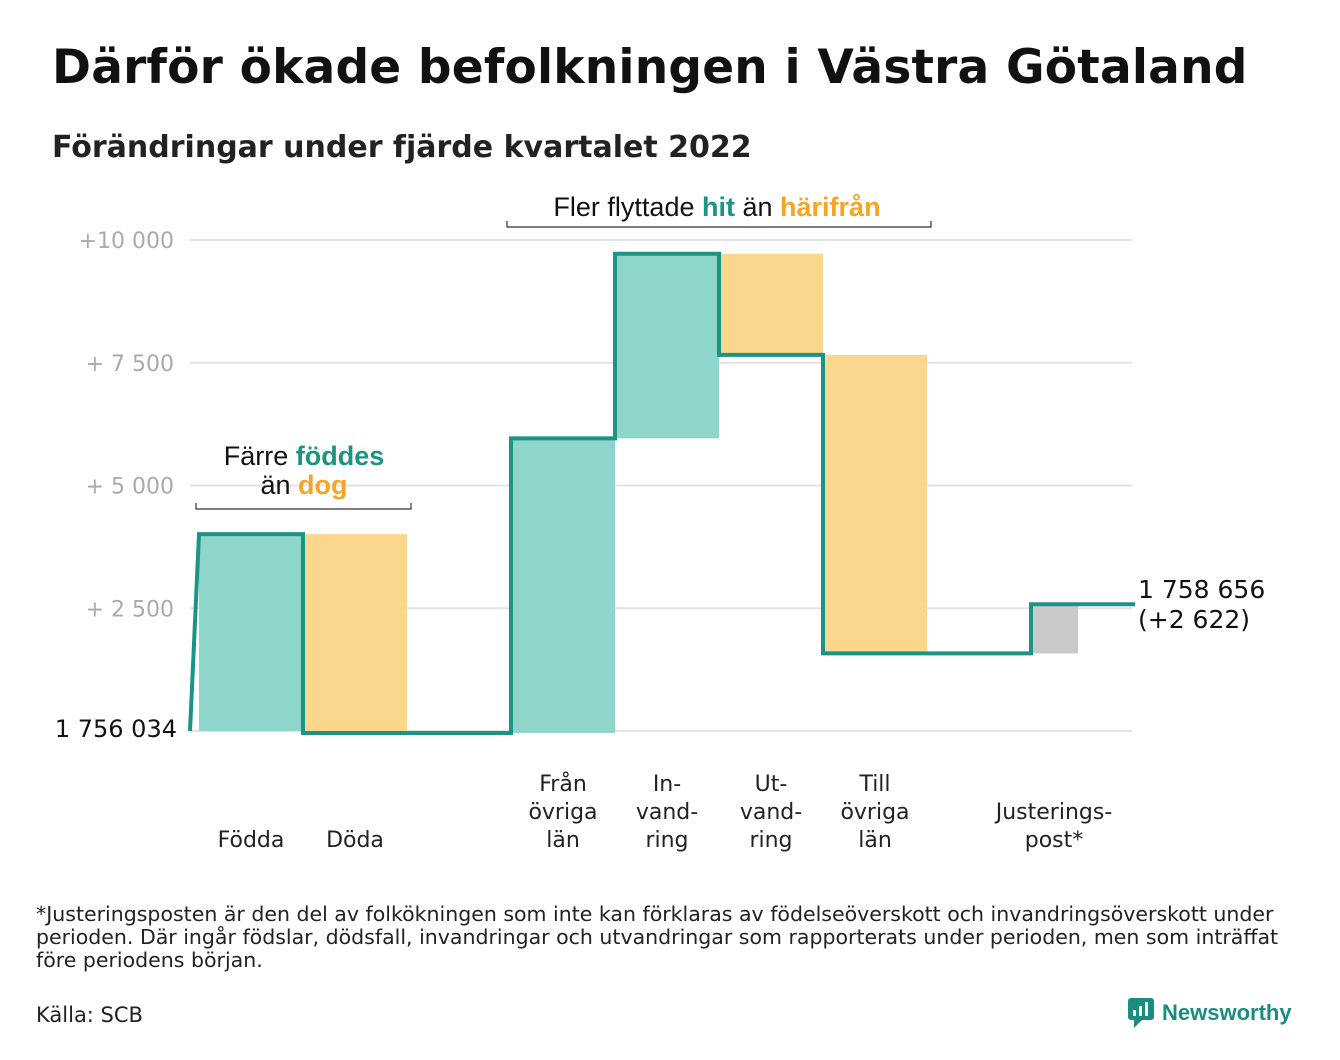 The height and width of the screenshot is (1060, 1340). I want to click on category-label: Från, so click(563, 784).